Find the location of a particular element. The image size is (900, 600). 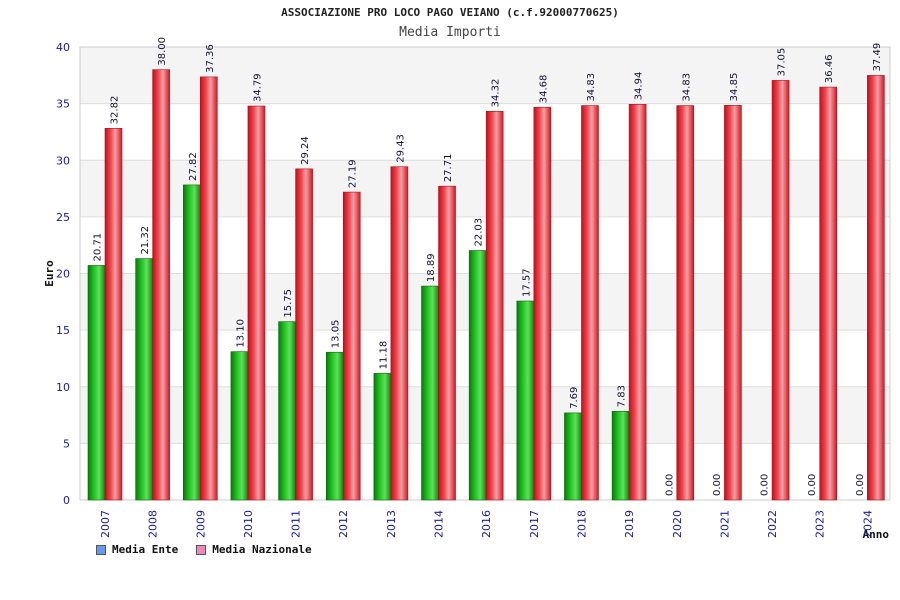

legend-item-nazionale: Media Nazionale is located at coordinates (254, 549).